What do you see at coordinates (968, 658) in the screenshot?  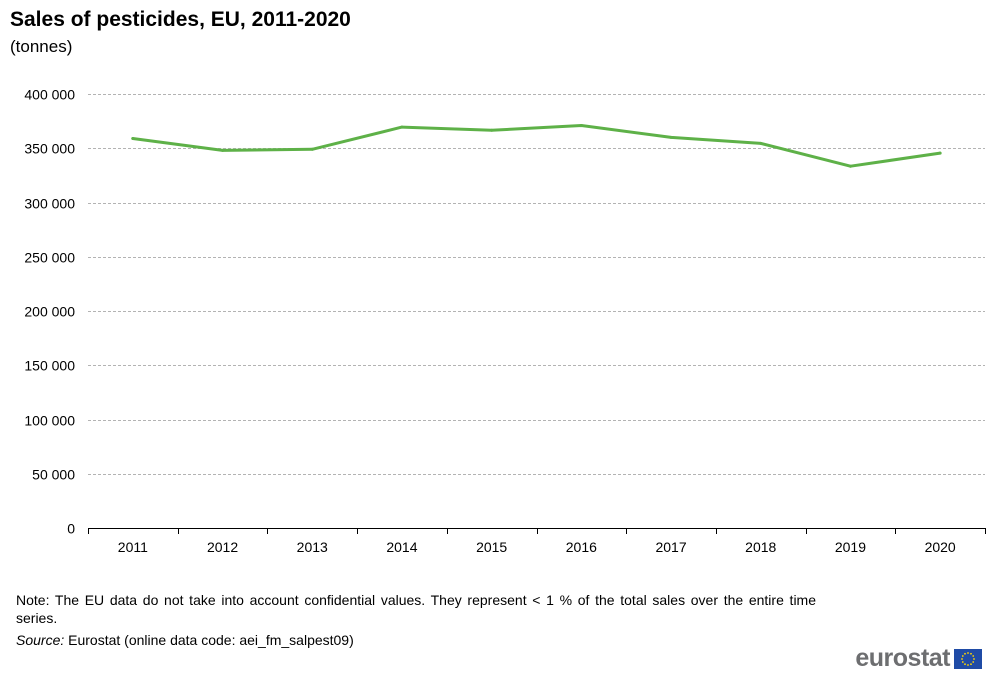 I see `eu-flag-icon` at bounding box center [968, 658].